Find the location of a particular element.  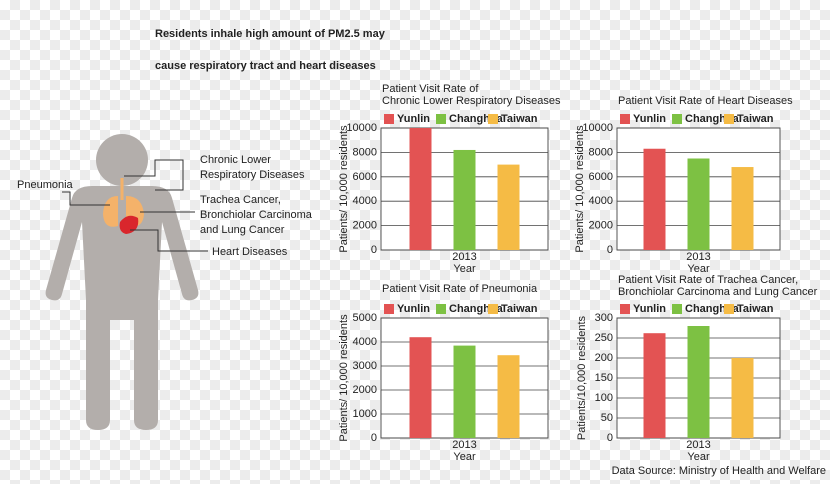

y-tick-label: 100 is located at coordinates (604, 398).